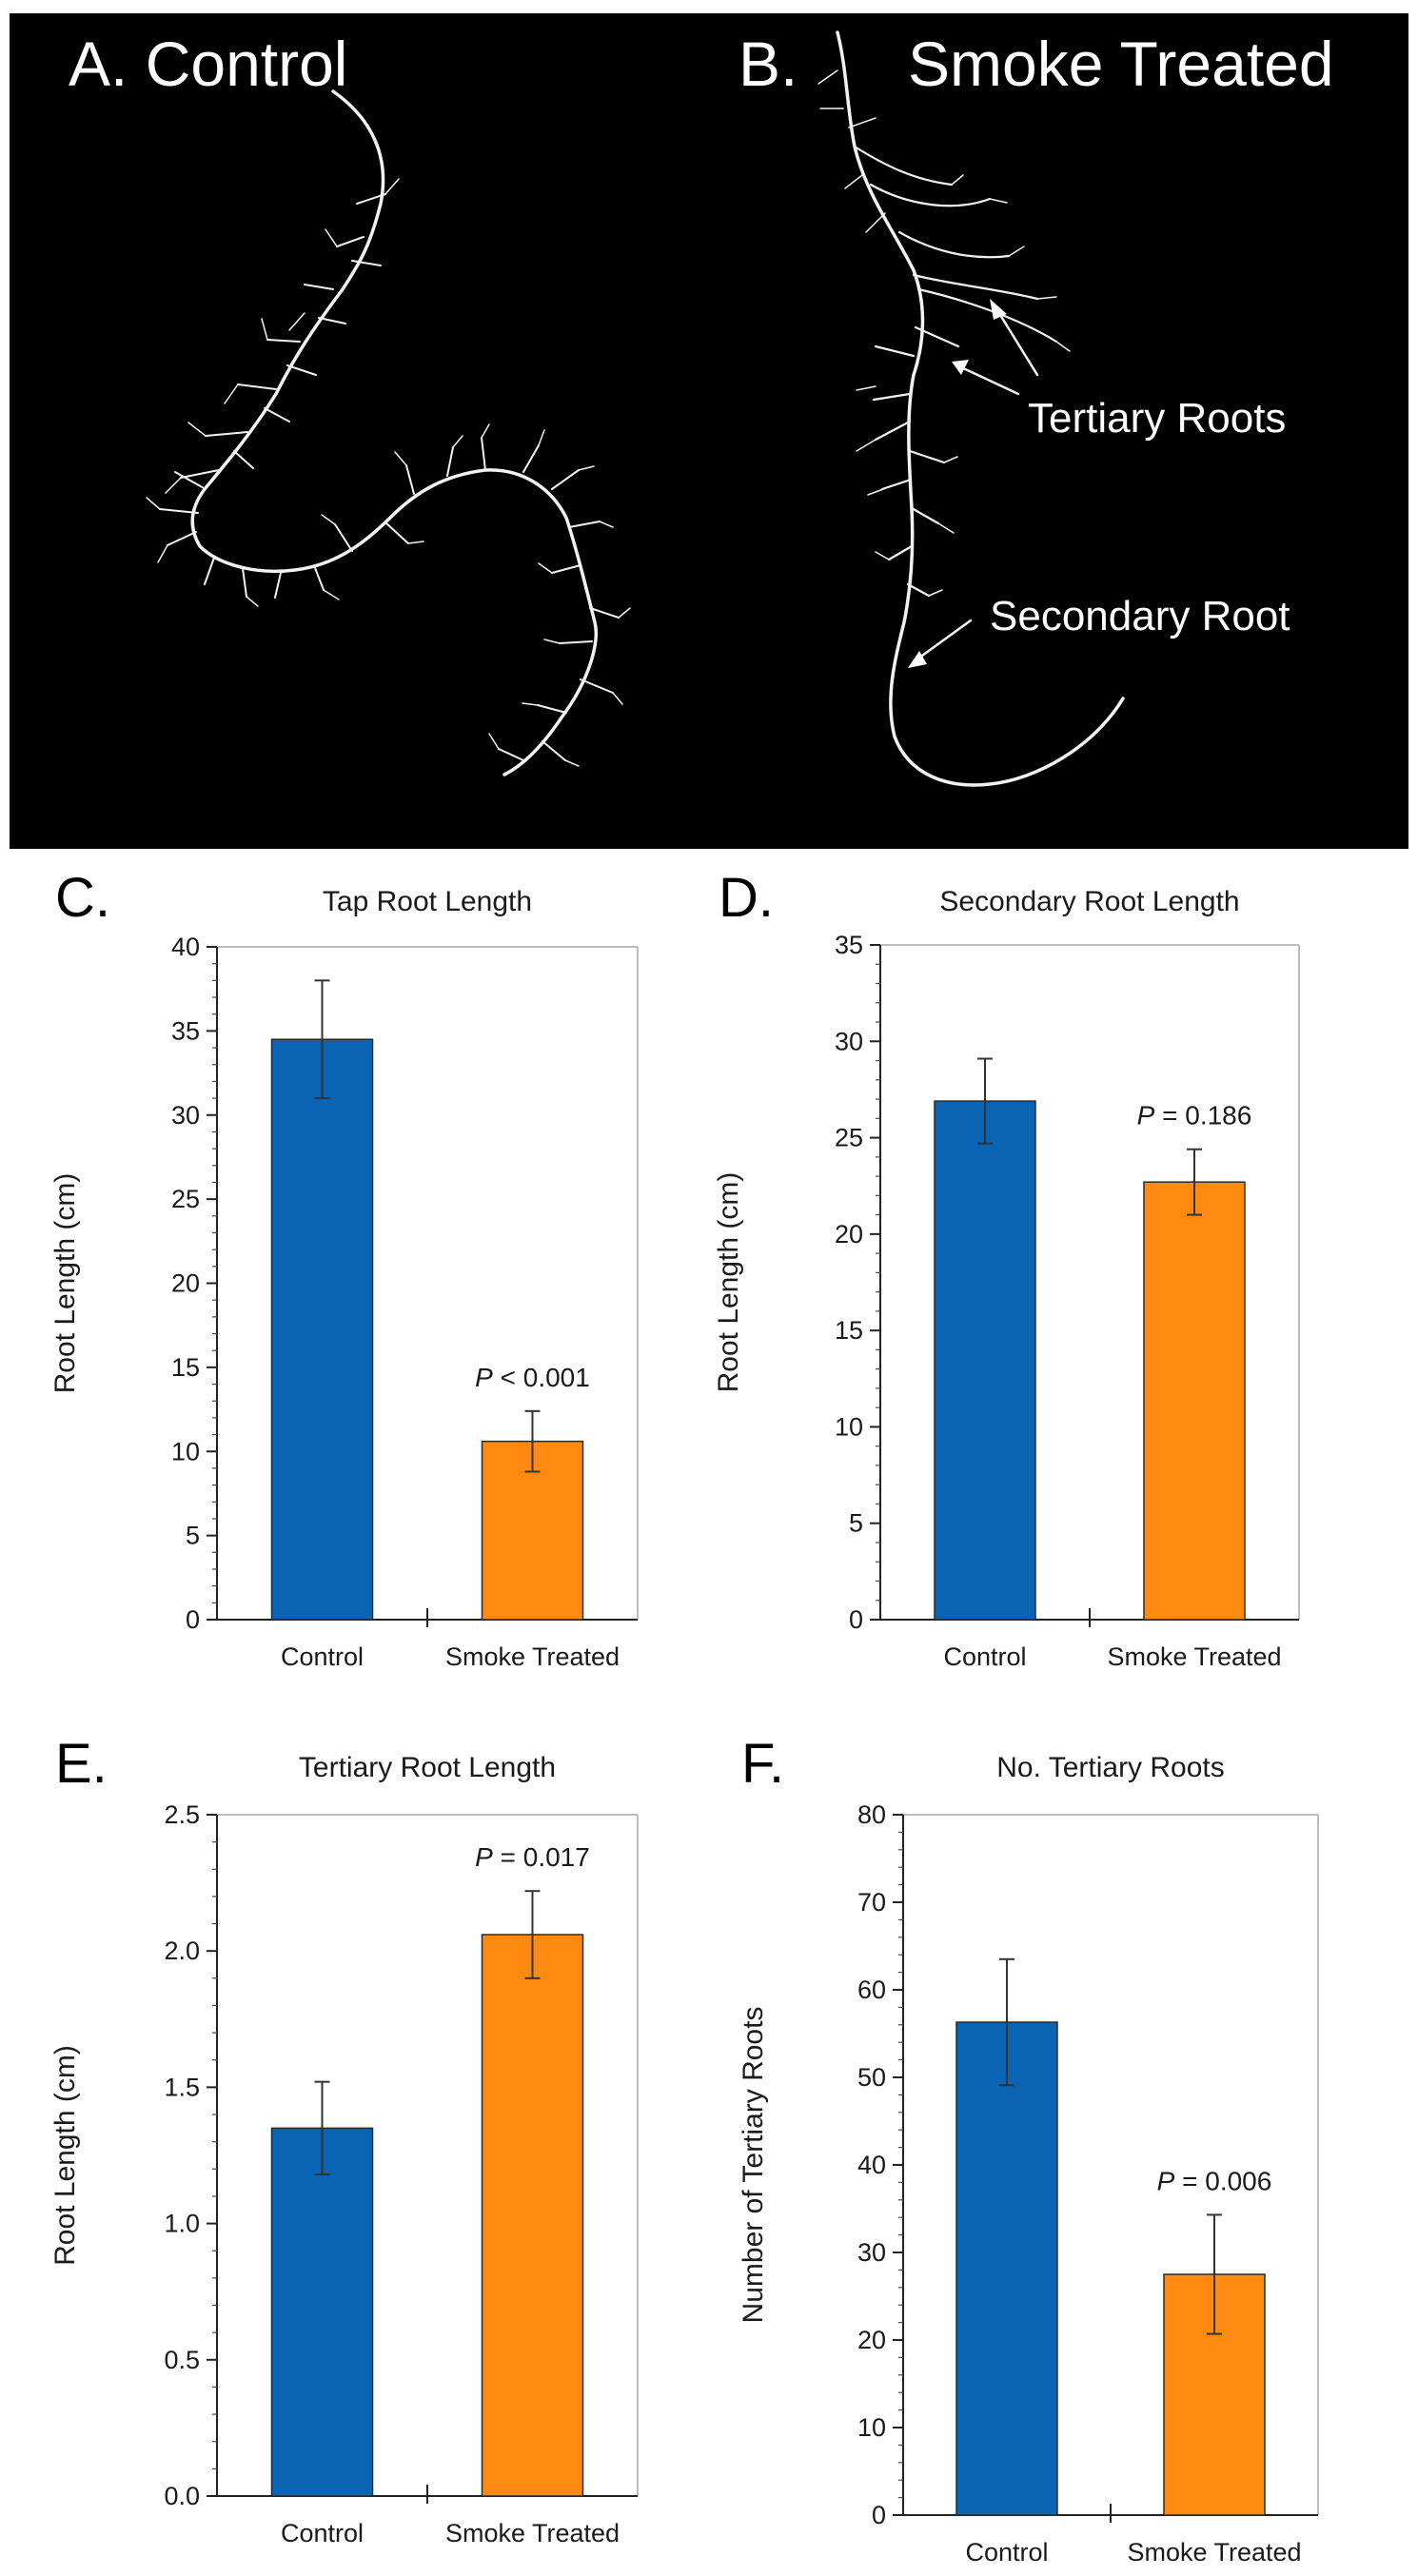  What do you see at coordinates (1157, 418) in the screenshot?
I see `tertiary-roots-annotation: Tertiary Roots` at bounding box center [1157, 418].